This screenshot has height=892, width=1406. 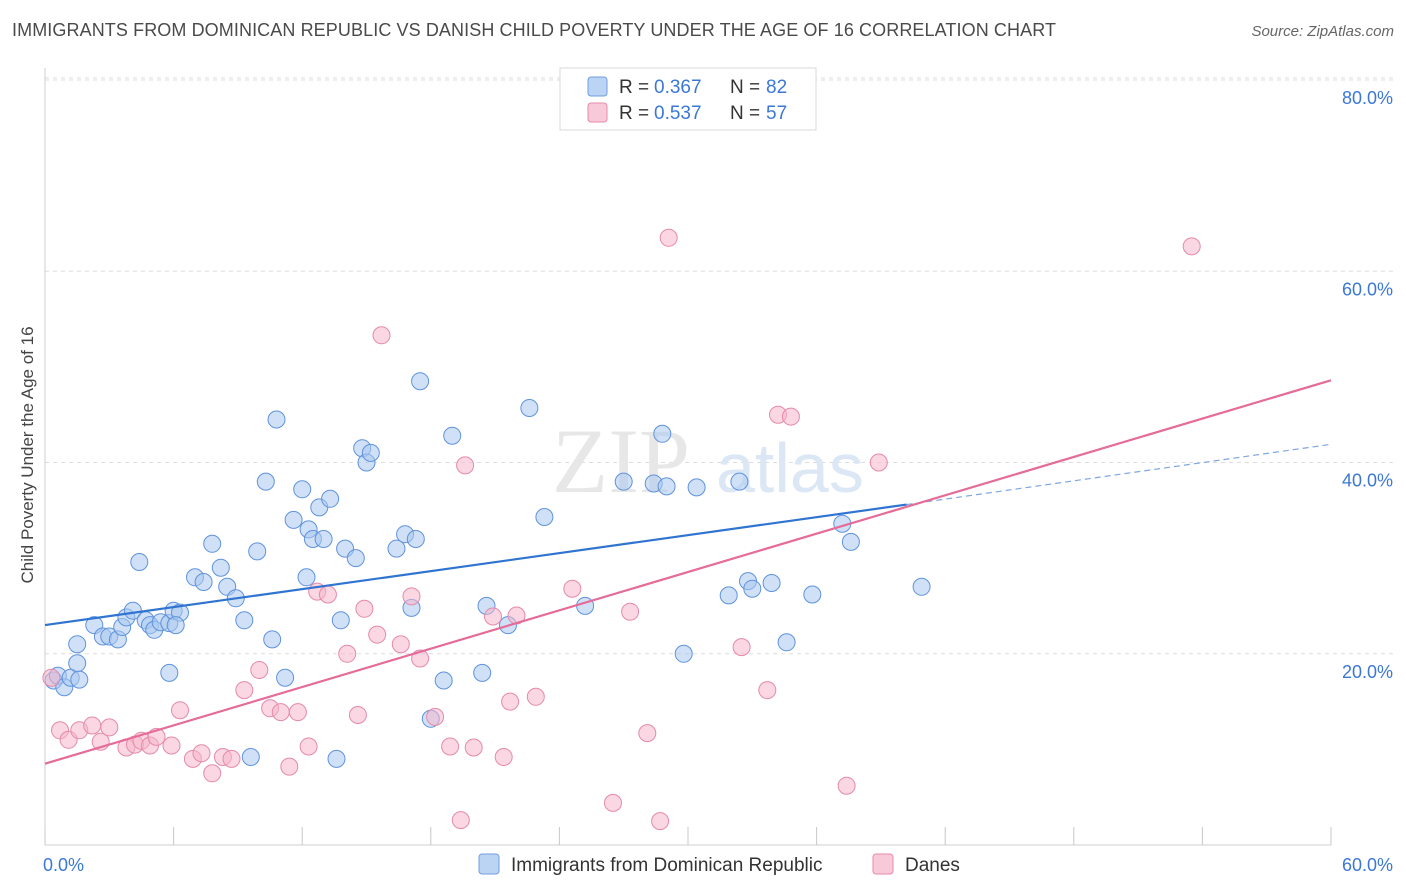 I want to click on bottom-legend-swatch-blue, so click(x=489, y=864).